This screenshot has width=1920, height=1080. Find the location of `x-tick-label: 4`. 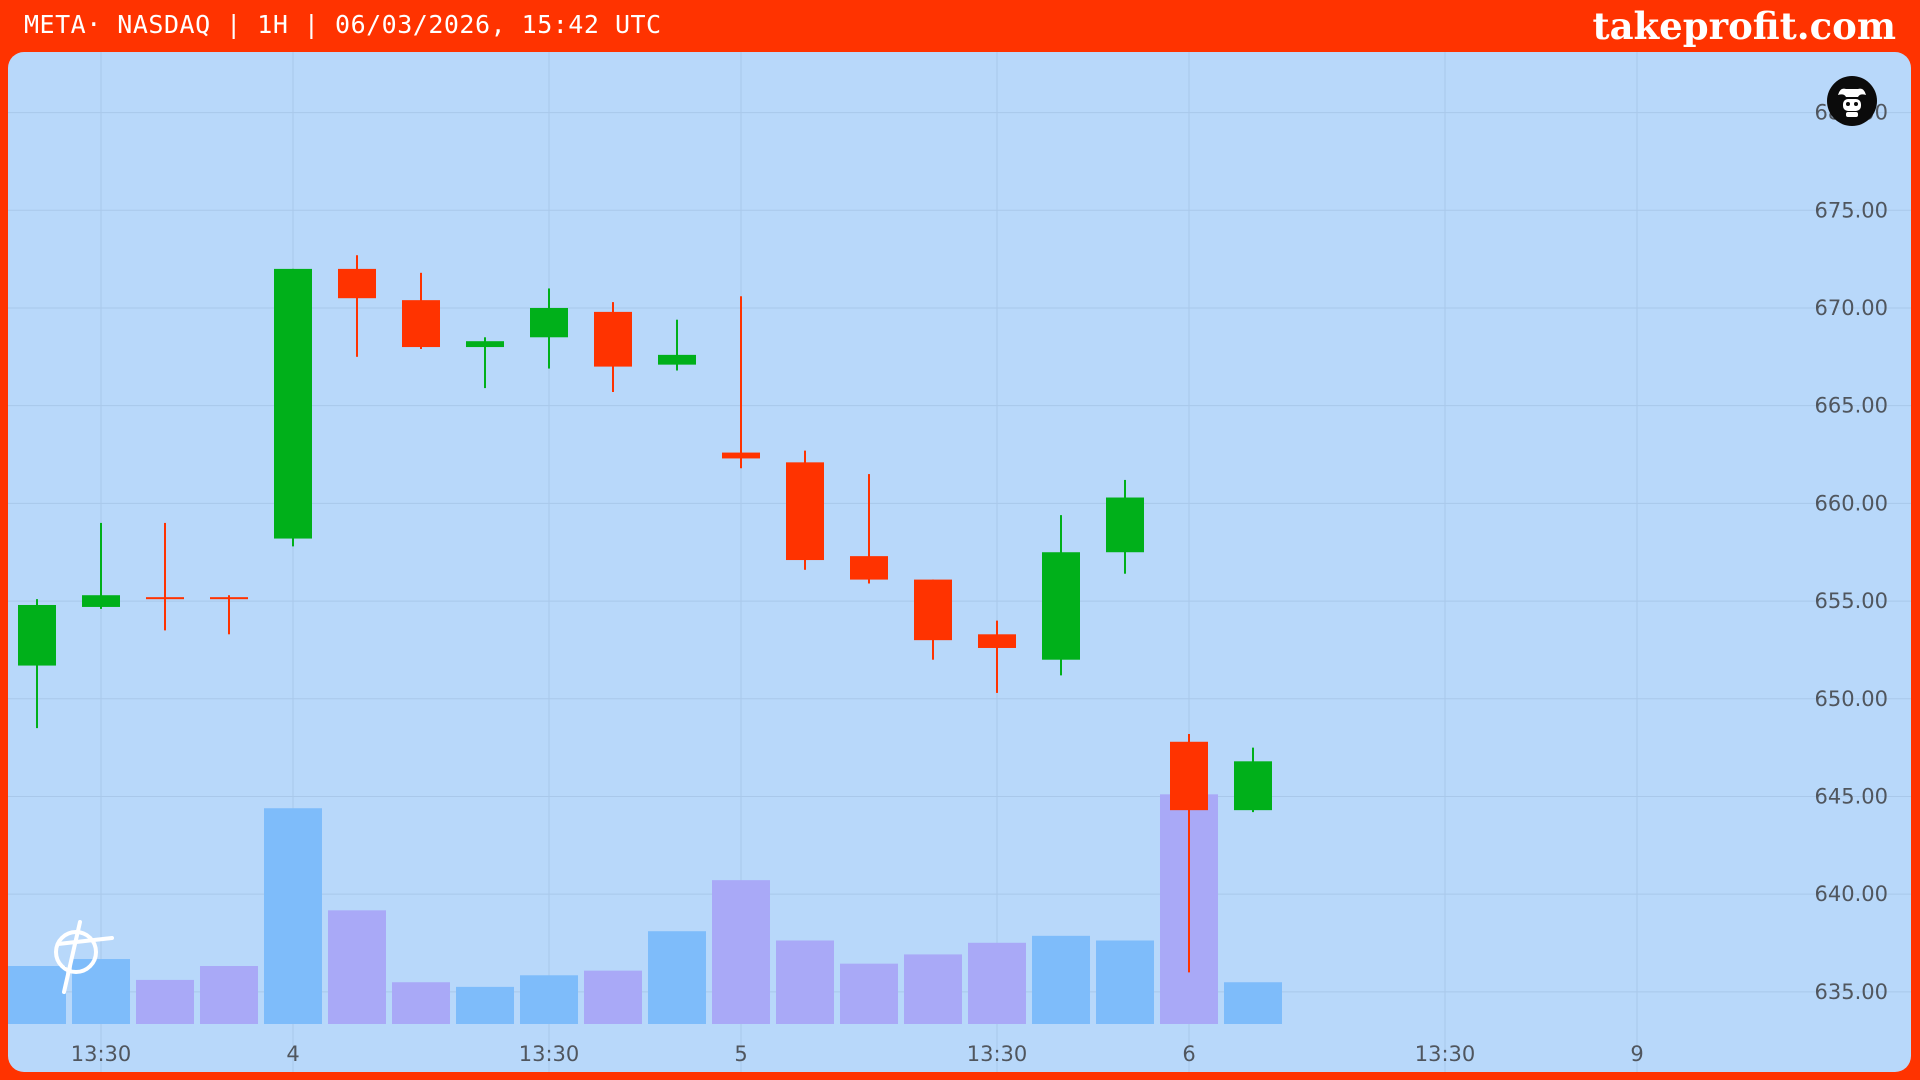

x-tick-label: 4 is located at coordinates (292, 1054).